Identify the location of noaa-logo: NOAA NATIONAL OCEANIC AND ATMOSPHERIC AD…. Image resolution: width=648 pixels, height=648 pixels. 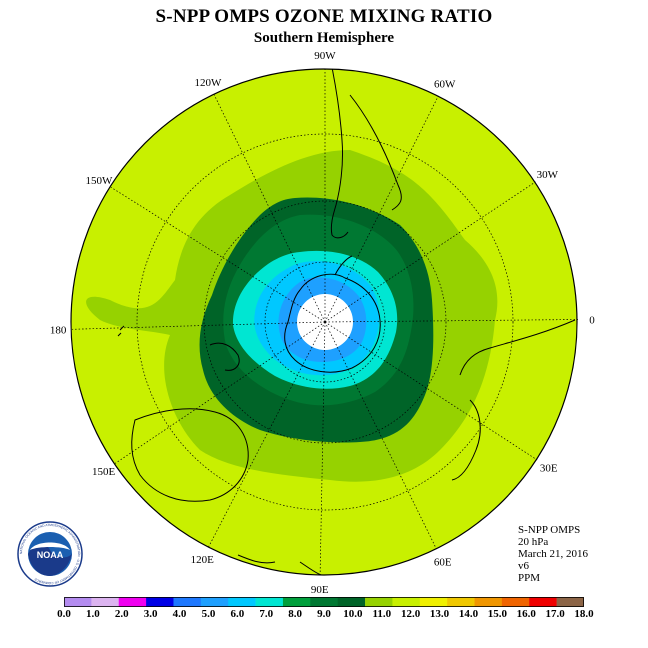
(50, 556).